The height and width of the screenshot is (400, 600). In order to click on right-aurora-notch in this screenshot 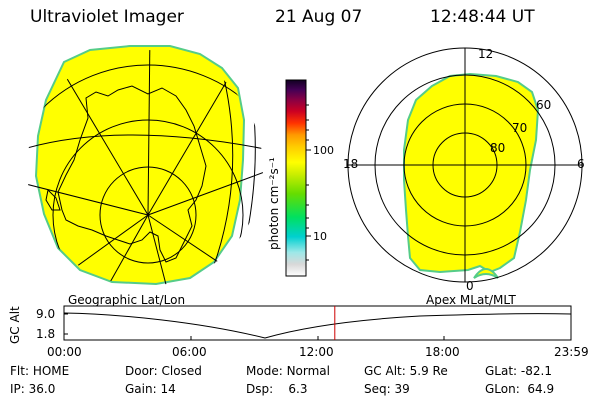, I will do `click(486, 273)`.